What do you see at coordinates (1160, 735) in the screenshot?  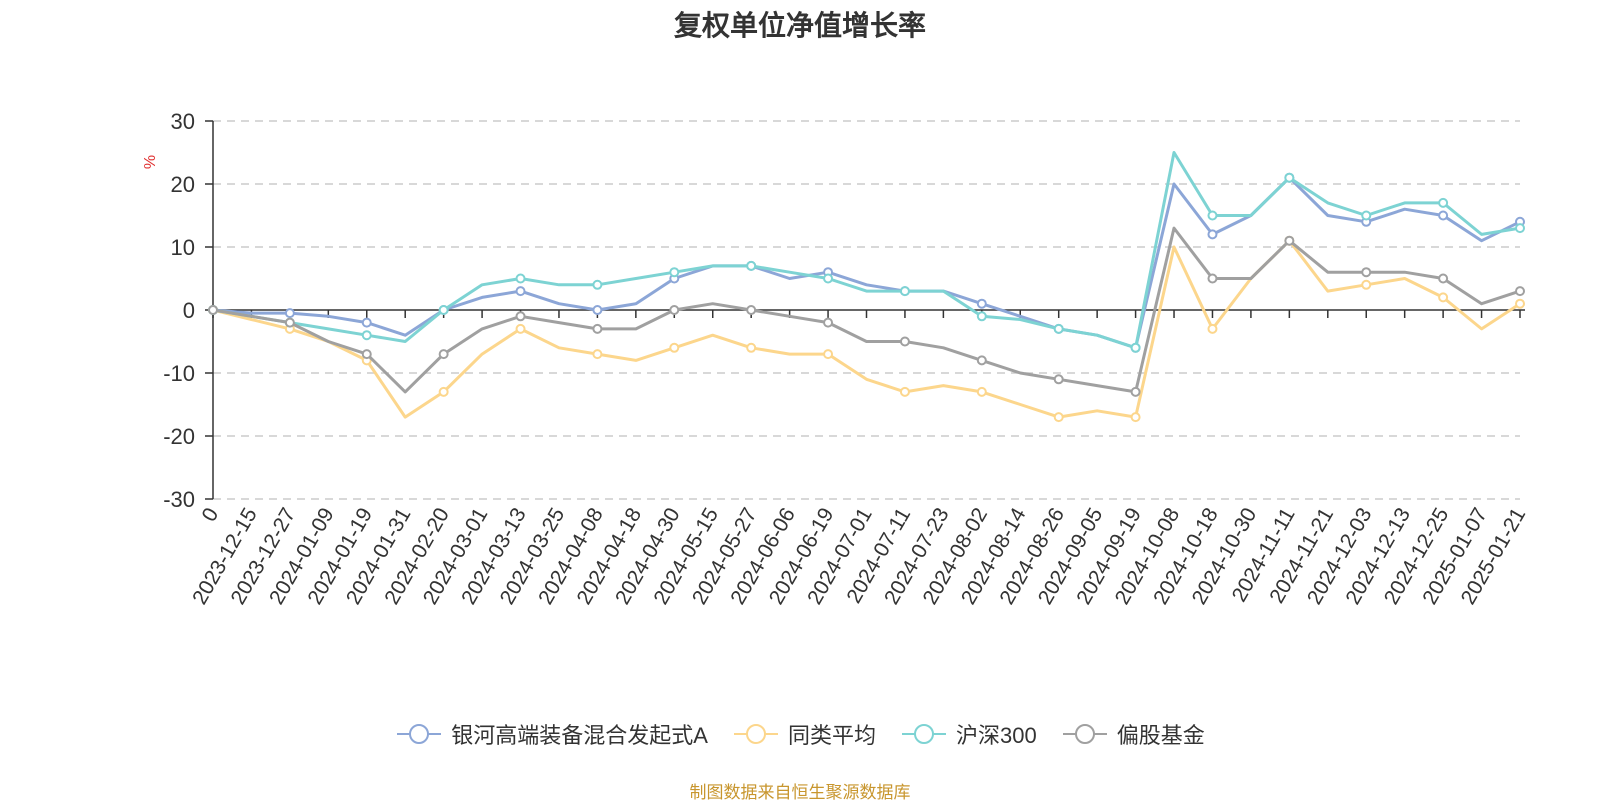 I see `legend-label: 偏股基金` at bounding box center [1160, 735].